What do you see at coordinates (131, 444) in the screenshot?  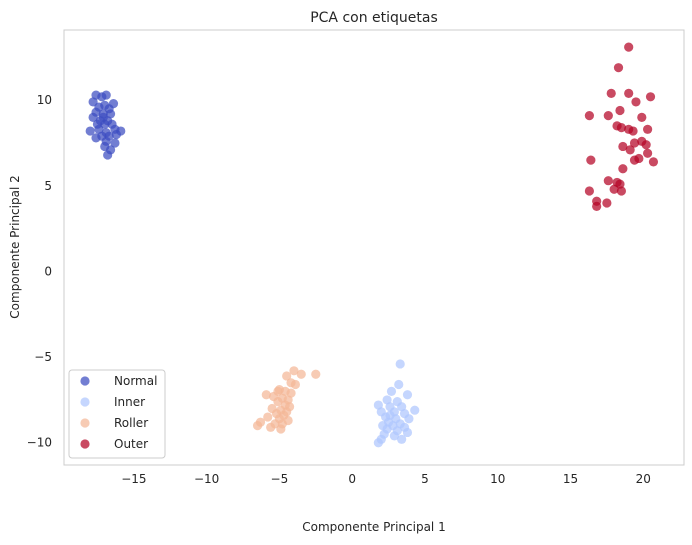 I see `legend-label-outer: Outer` at bounding box center [131, 444].